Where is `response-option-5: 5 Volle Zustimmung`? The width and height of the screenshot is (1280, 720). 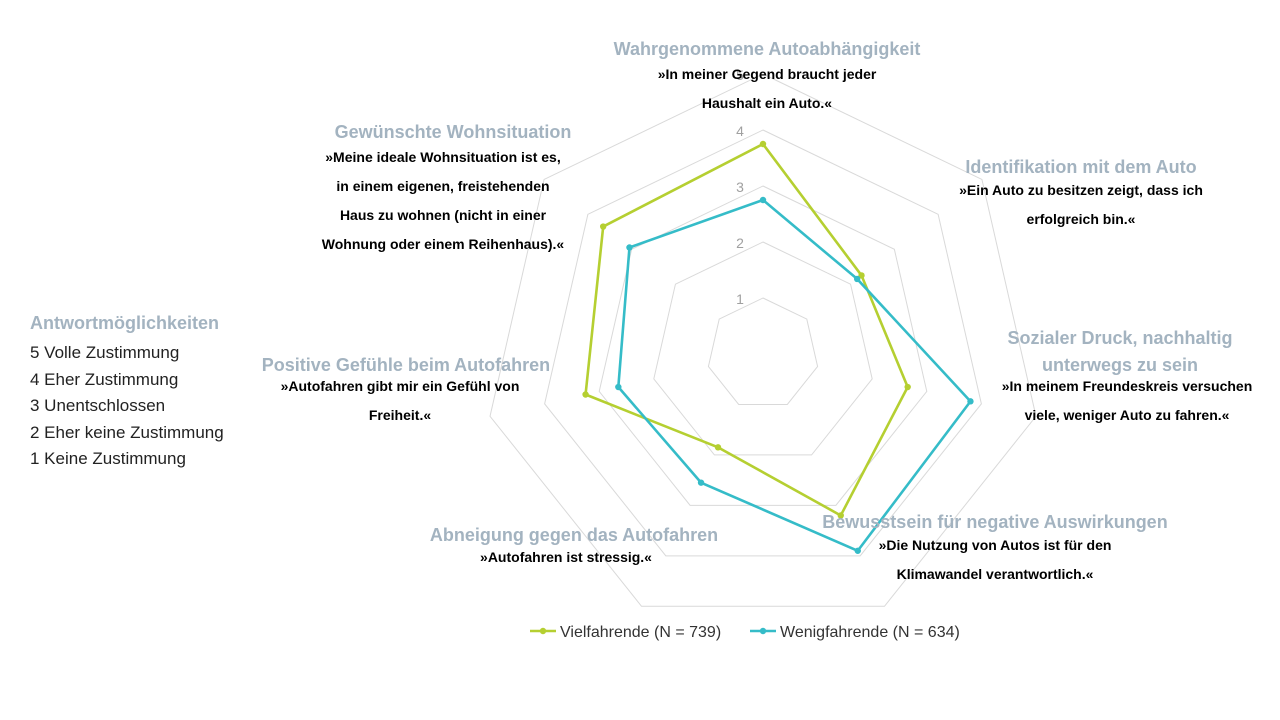
response-option-5: 5 Volle Zustimmung is located at coordinates (105, 352).